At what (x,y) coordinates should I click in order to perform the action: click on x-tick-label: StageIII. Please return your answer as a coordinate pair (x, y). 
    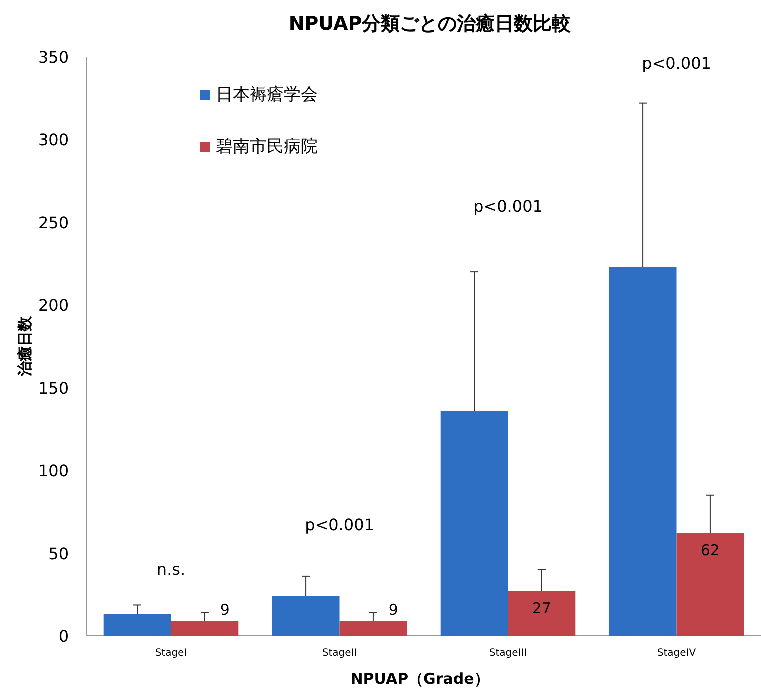
    Looking at the image, I should click on (508, 653).